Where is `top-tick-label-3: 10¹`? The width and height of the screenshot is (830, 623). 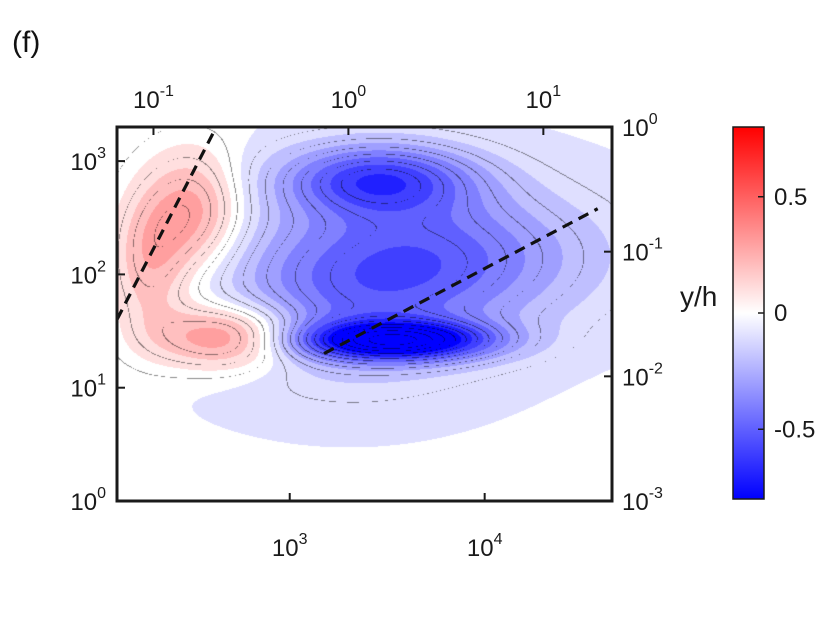 top-tick-label-3: 10¹ is located at coordinates (544, 98).